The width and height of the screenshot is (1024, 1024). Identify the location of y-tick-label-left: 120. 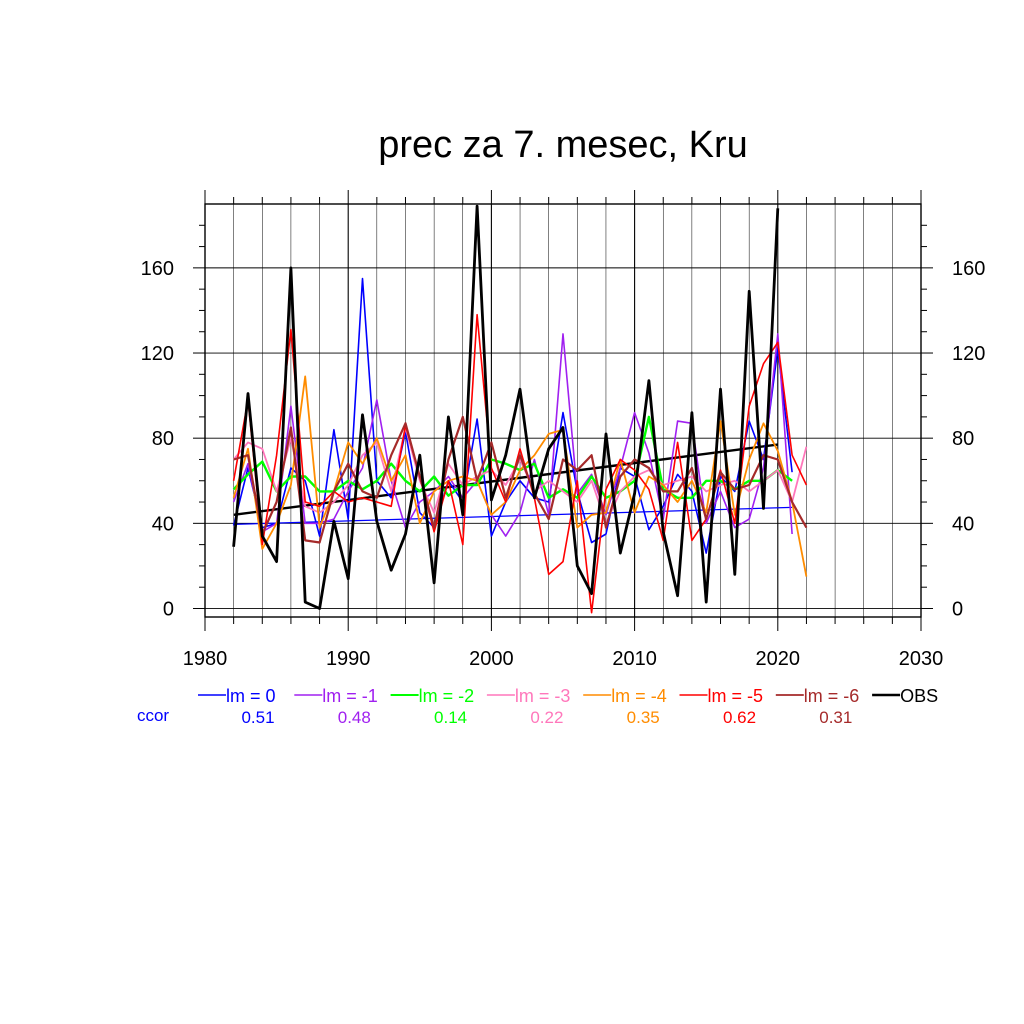
(157, 354).